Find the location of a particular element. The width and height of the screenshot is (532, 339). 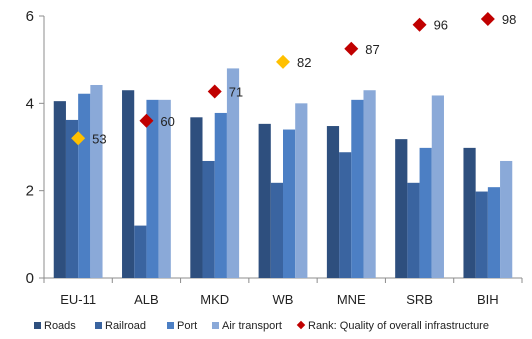

legend-item-railroad: Railroad is located at coordinates (120, 326).